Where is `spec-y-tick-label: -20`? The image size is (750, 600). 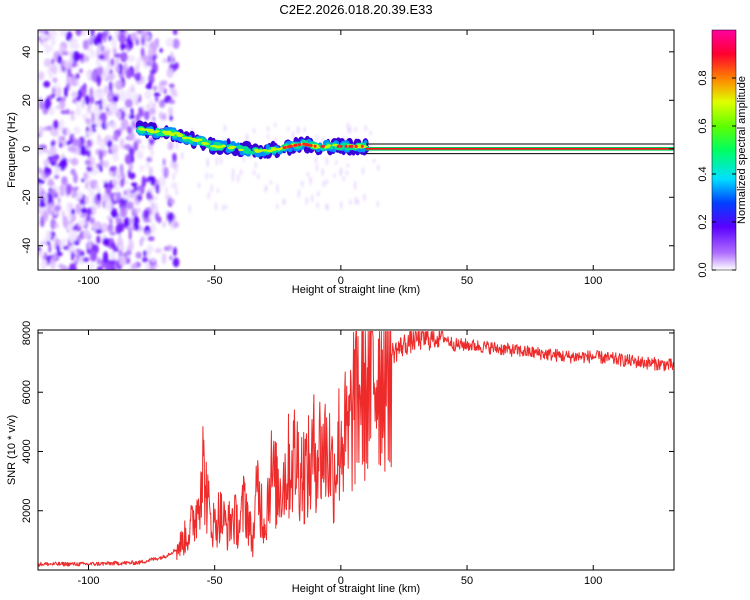 spec-y-tick-label: -20 is located at coordinates (27, 197).